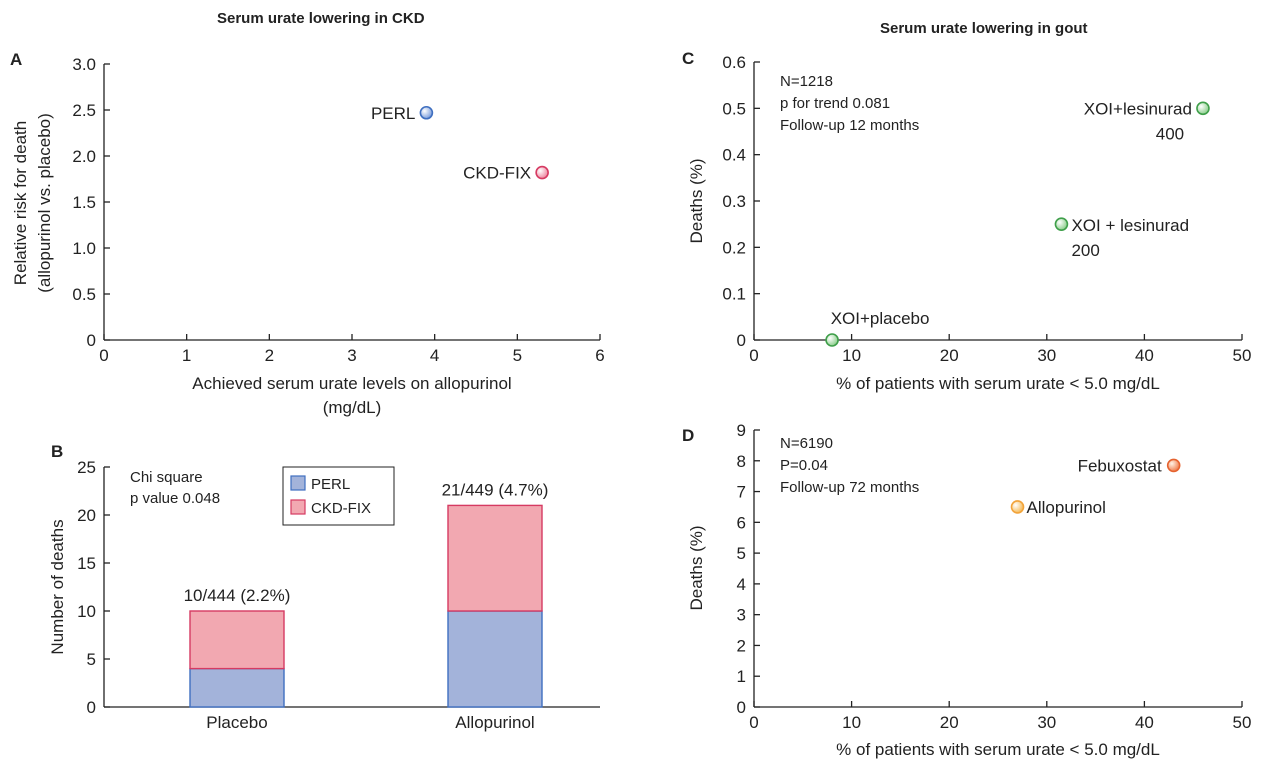 The height and width of the screenshot is (760, 1262). What do you see at coordinates (298, 507) in the screenshot?
I see `legend-ckd-fix-swatch` at bounding box center [298, 507].